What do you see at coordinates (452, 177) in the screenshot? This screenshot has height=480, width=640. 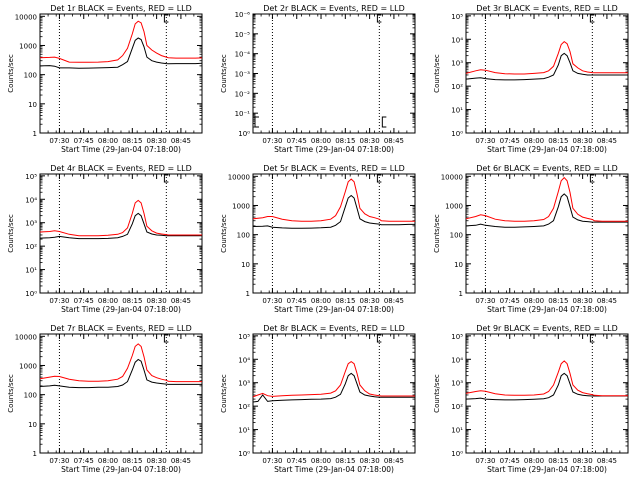 I see `y-tick-label: 10000` at bounding box center [452, 177].